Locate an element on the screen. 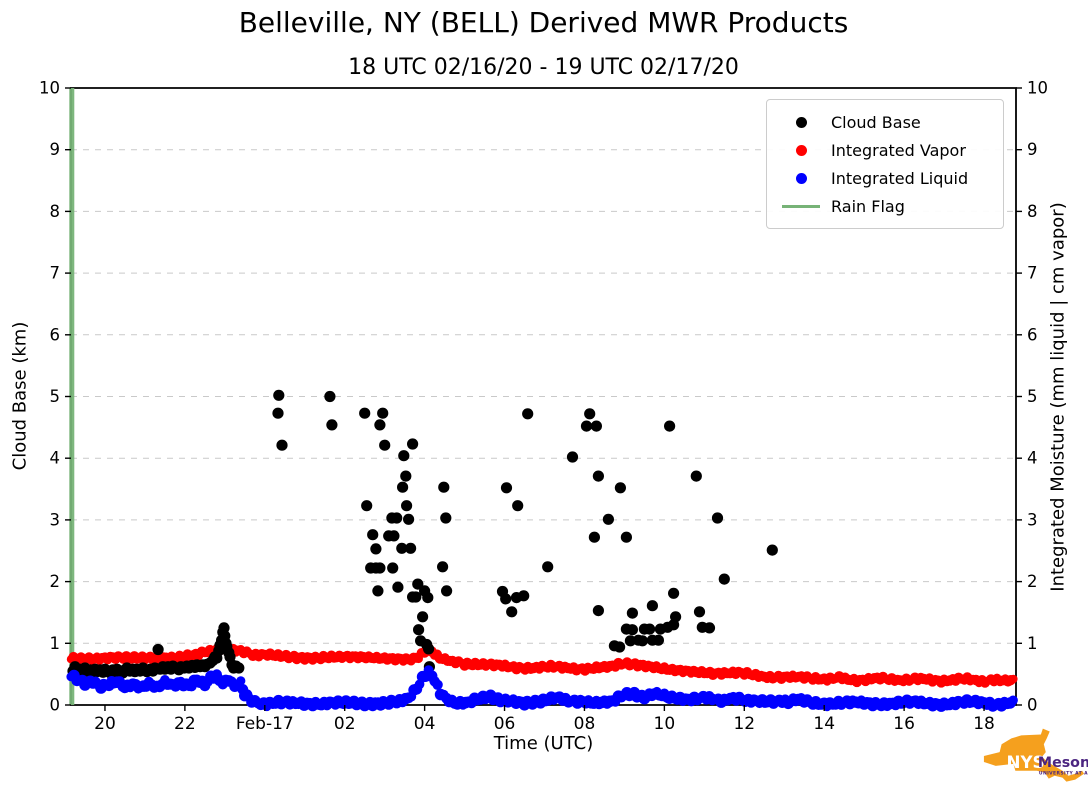 This screenshot has width=1089, height=804. nys-mesonet-logo: NYS Mesonet UNIVERSITY AT ALBANY is located at coordinates (1034, 759).